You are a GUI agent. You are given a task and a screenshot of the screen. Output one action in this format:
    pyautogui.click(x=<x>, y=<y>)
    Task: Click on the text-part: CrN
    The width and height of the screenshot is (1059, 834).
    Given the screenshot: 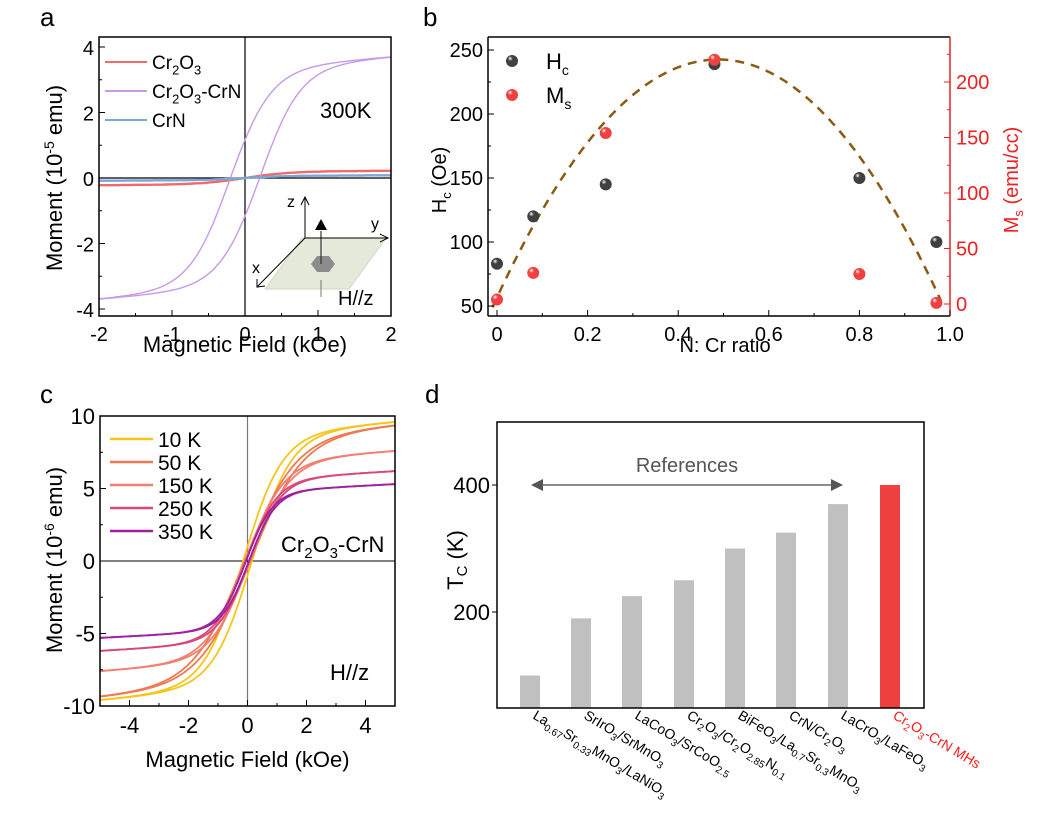 What is the action you would take?
    pyautogui.click(x=169, y=121)
    